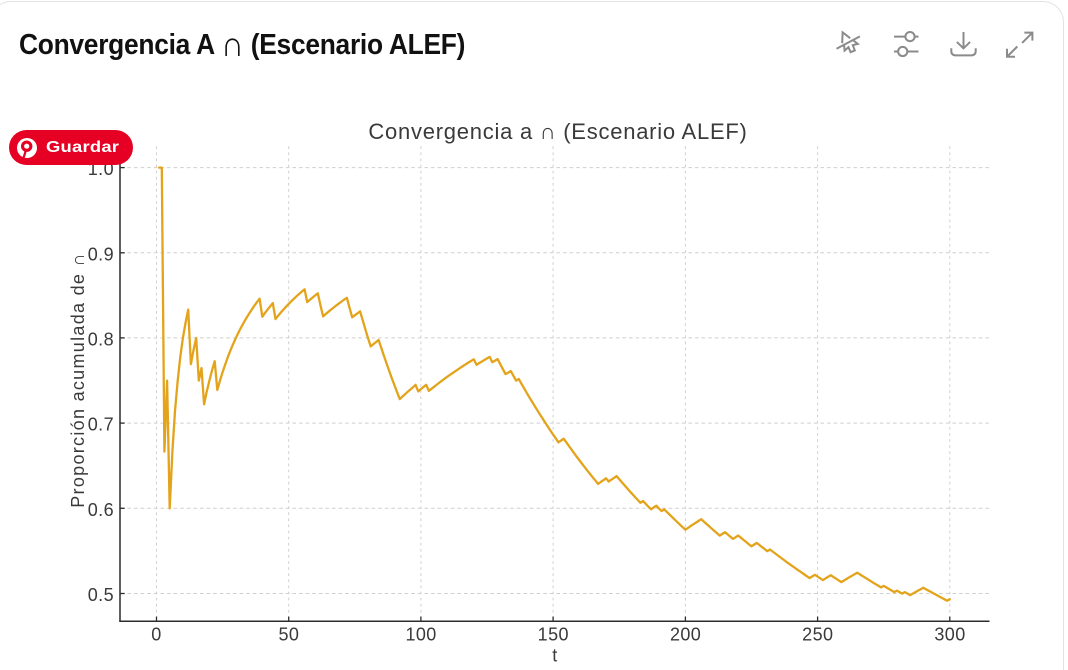  I want to click on svg-text: 0.9, so click(101, 254).